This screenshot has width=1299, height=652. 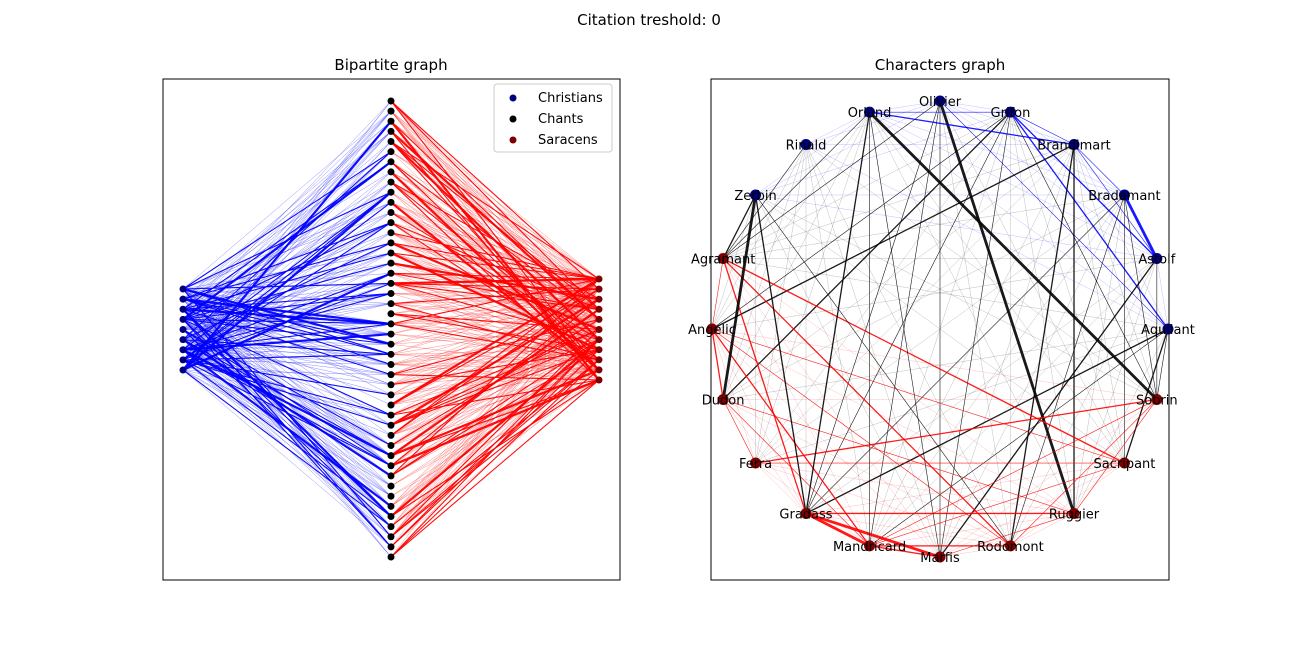 I want to click on character-label: Olivier, so click(x=940, y=102).